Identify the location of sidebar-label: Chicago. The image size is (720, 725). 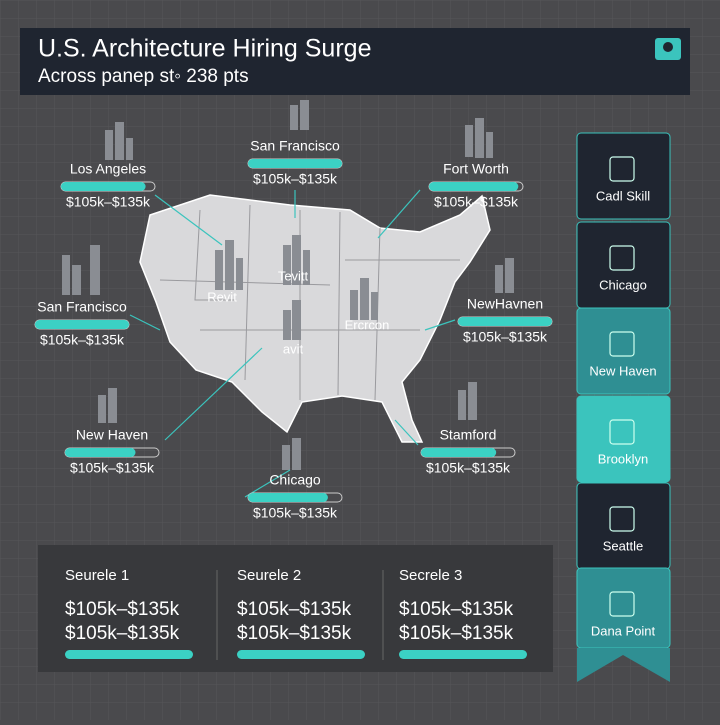
(623, 284).